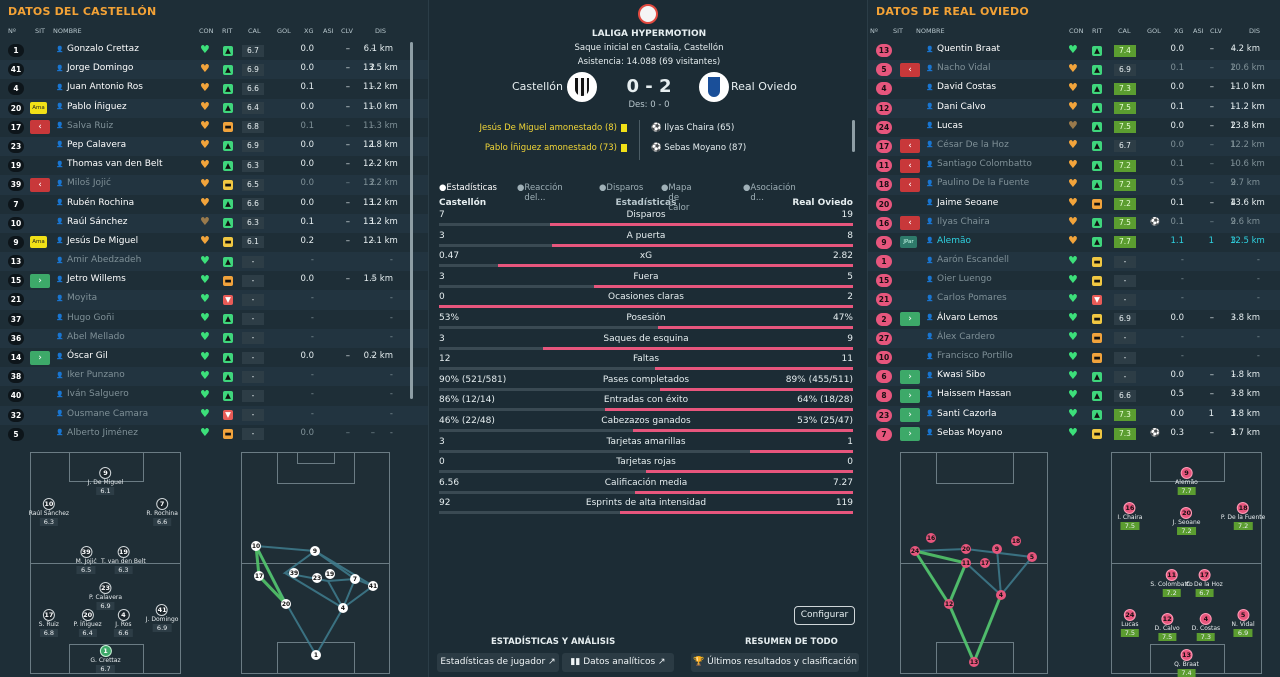 The width and height of the screenshot is (1280, 677). I want to click on player-row: 24 👤 Lucas ♥ ▲ 7.5 0.0 – 2 13.8 km, so click(1074, 127).